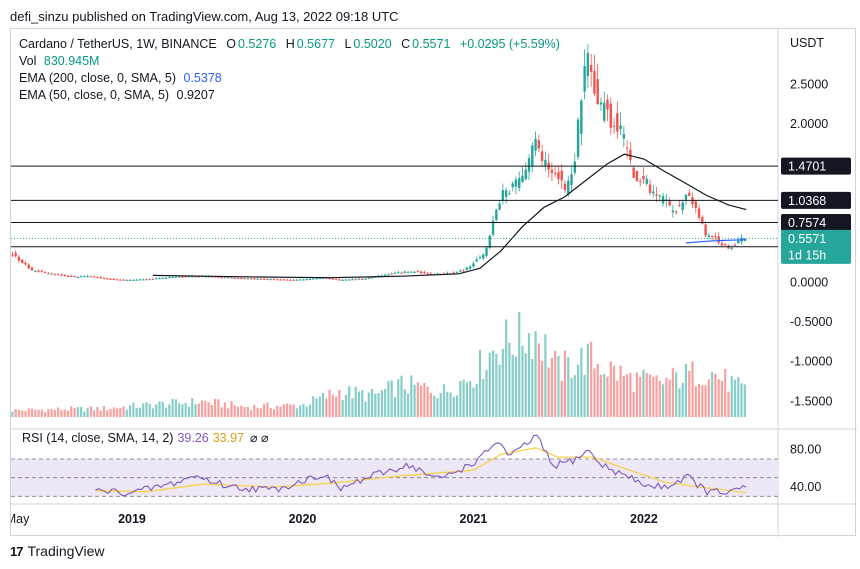  Describe the element at coordinates (259, 438) in the screenshot. I see `visibility-icons: ⌀ ⌀` at that location.